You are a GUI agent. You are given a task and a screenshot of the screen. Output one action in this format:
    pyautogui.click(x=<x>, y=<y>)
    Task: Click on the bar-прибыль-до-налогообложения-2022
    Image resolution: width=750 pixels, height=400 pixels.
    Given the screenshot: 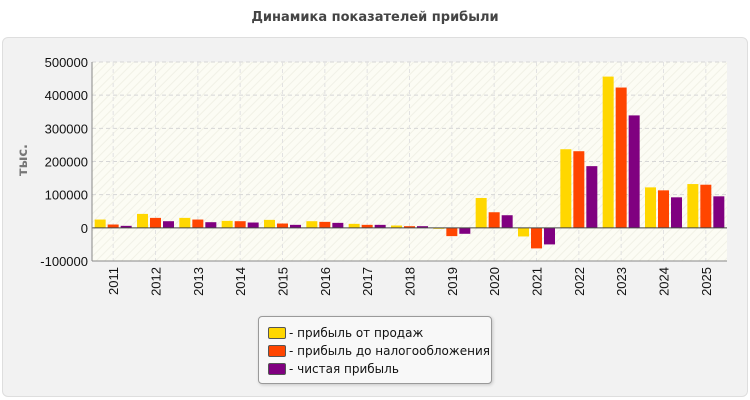 What is the action you would take?
    pyautogui.click(x=579, y=189)
    